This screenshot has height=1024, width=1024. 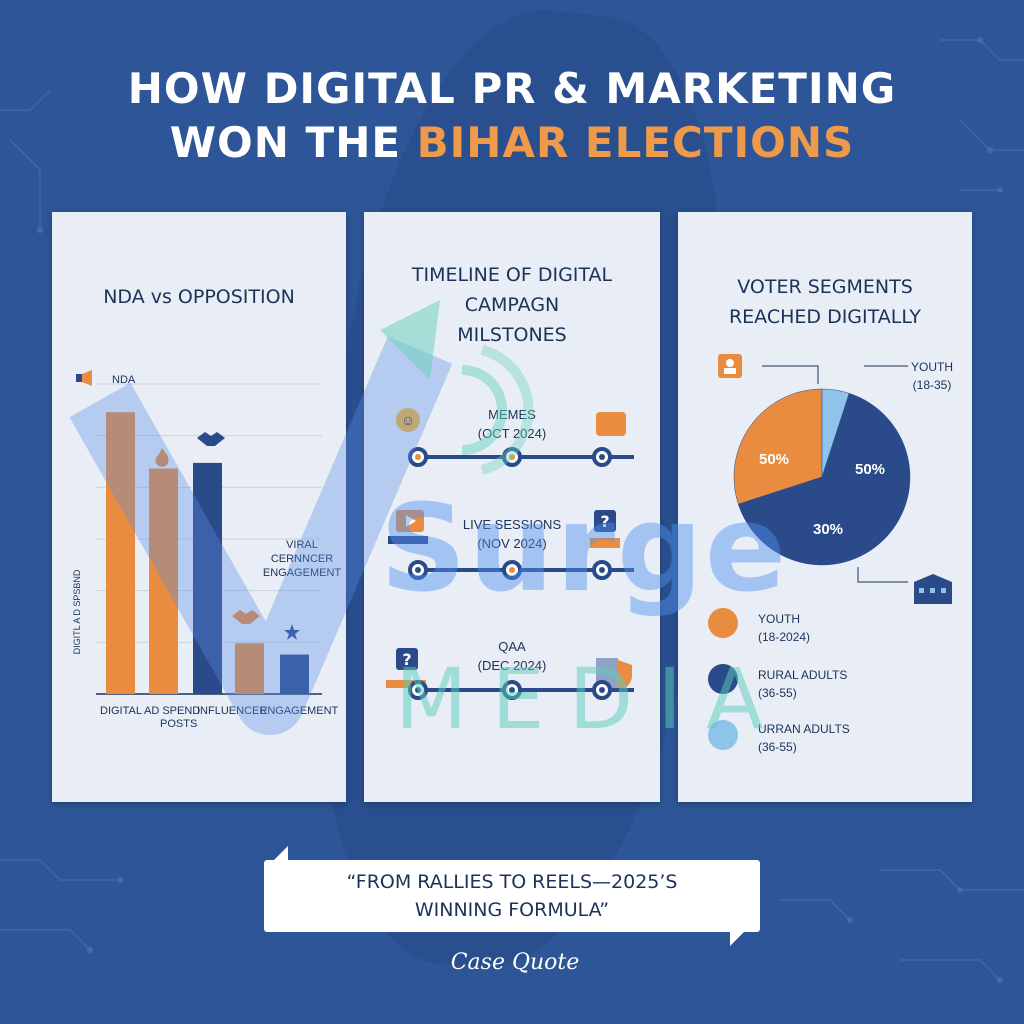 I want to click on quote-line1: “FROM RALLIES TO REELS—2025’S, so click(x=512, y=882).